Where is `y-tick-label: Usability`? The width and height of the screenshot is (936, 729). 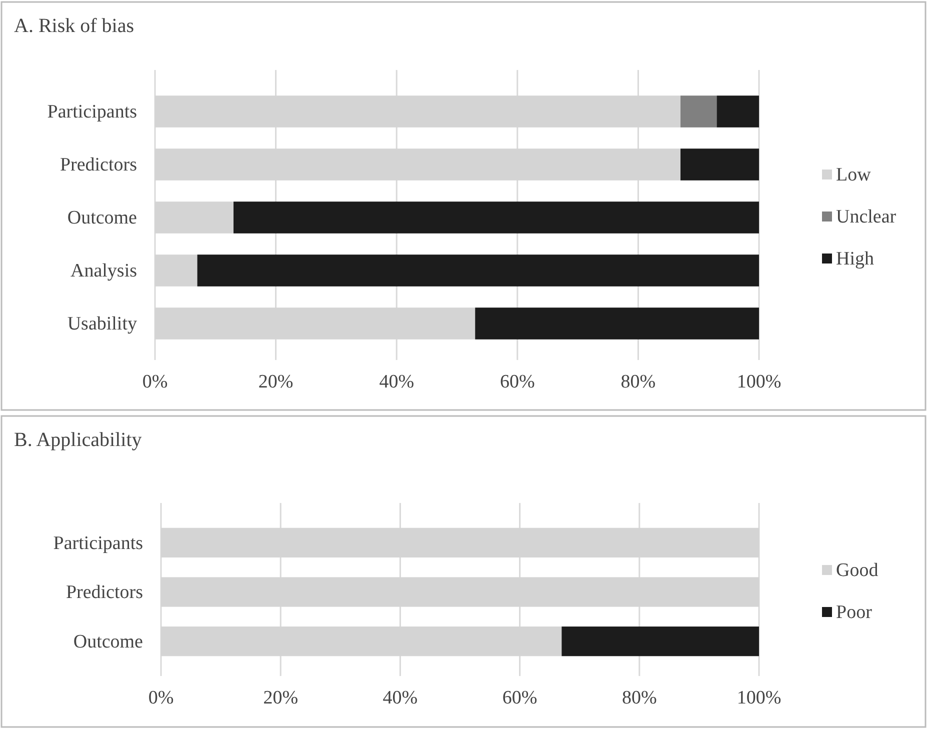
y-tick-label: Usability is located at coordinates (102, 324).